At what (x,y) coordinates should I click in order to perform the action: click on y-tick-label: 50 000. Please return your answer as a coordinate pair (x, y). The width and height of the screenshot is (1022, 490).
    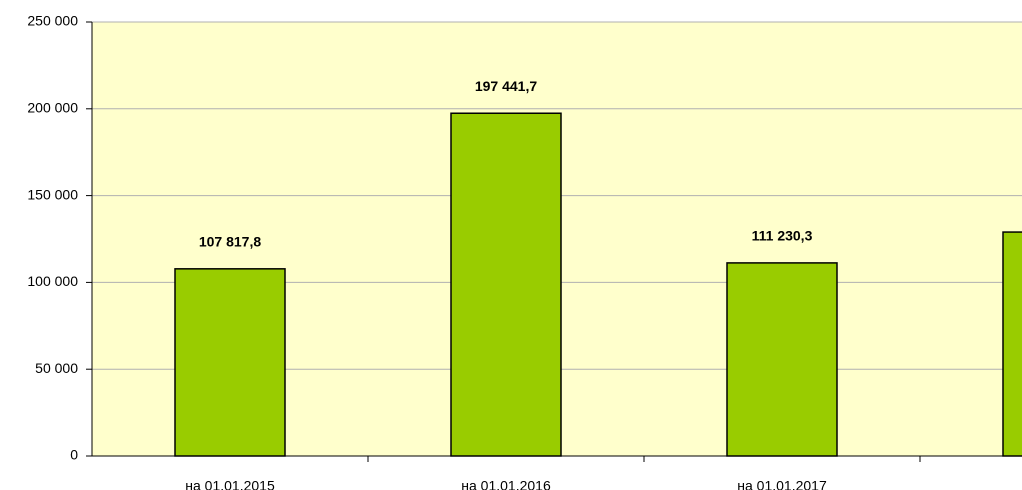
    Looking at the image, I should click on (56, 368).